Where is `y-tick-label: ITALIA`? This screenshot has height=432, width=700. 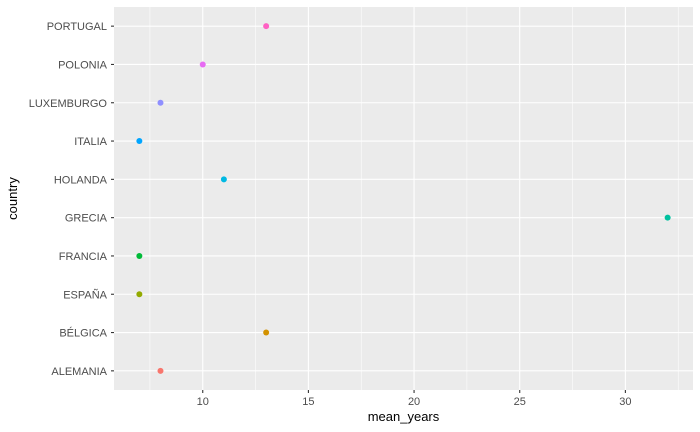
y-tick-label: ITALIA is located at coordinates (90, 142).